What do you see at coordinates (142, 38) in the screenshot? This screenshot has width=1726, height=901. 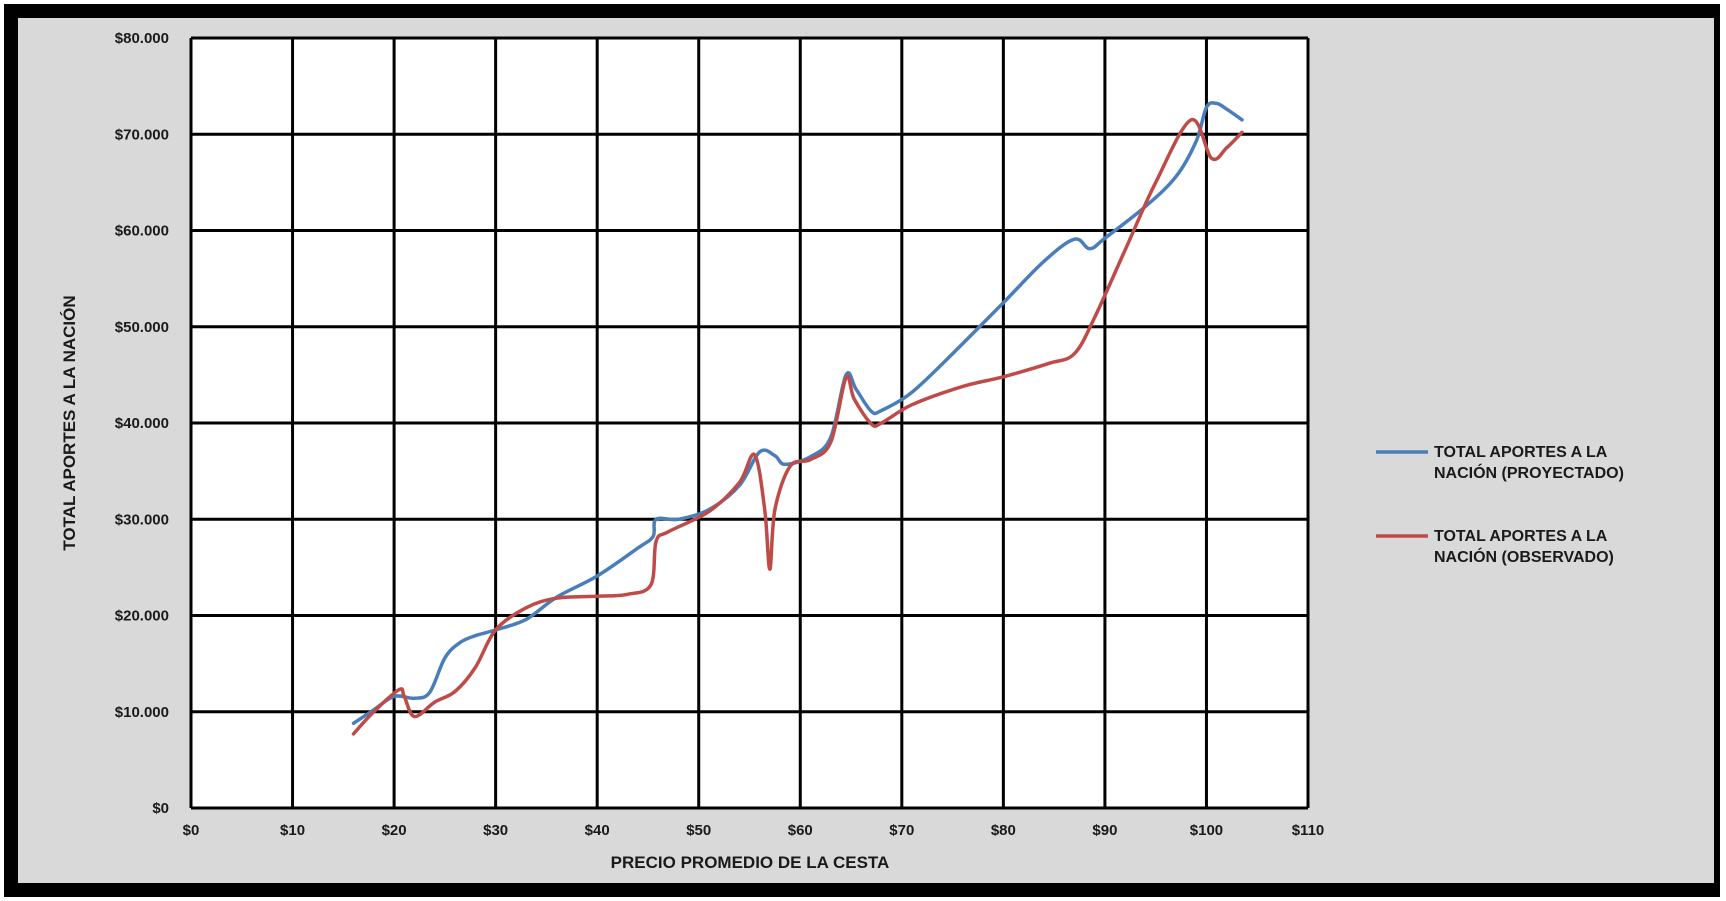 I see `y-tick-label: $80.000` at bounding box center [142, 38].